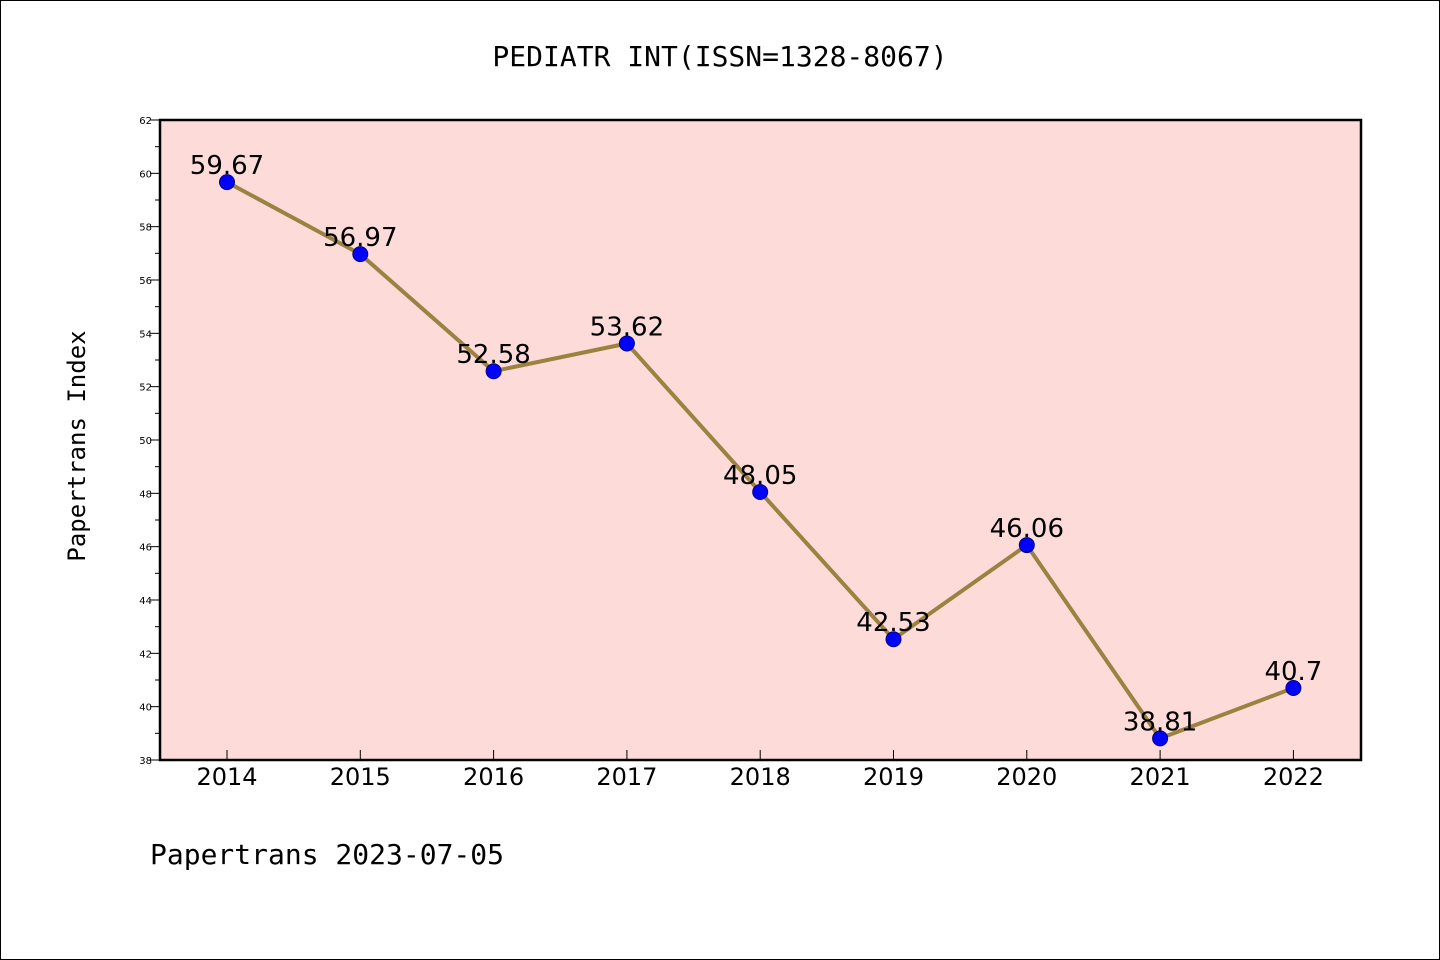  What do you see at coordinates (145, 601) in the screenshot?
I see `y-tick-label: 44` at bounding box center [145, 601].